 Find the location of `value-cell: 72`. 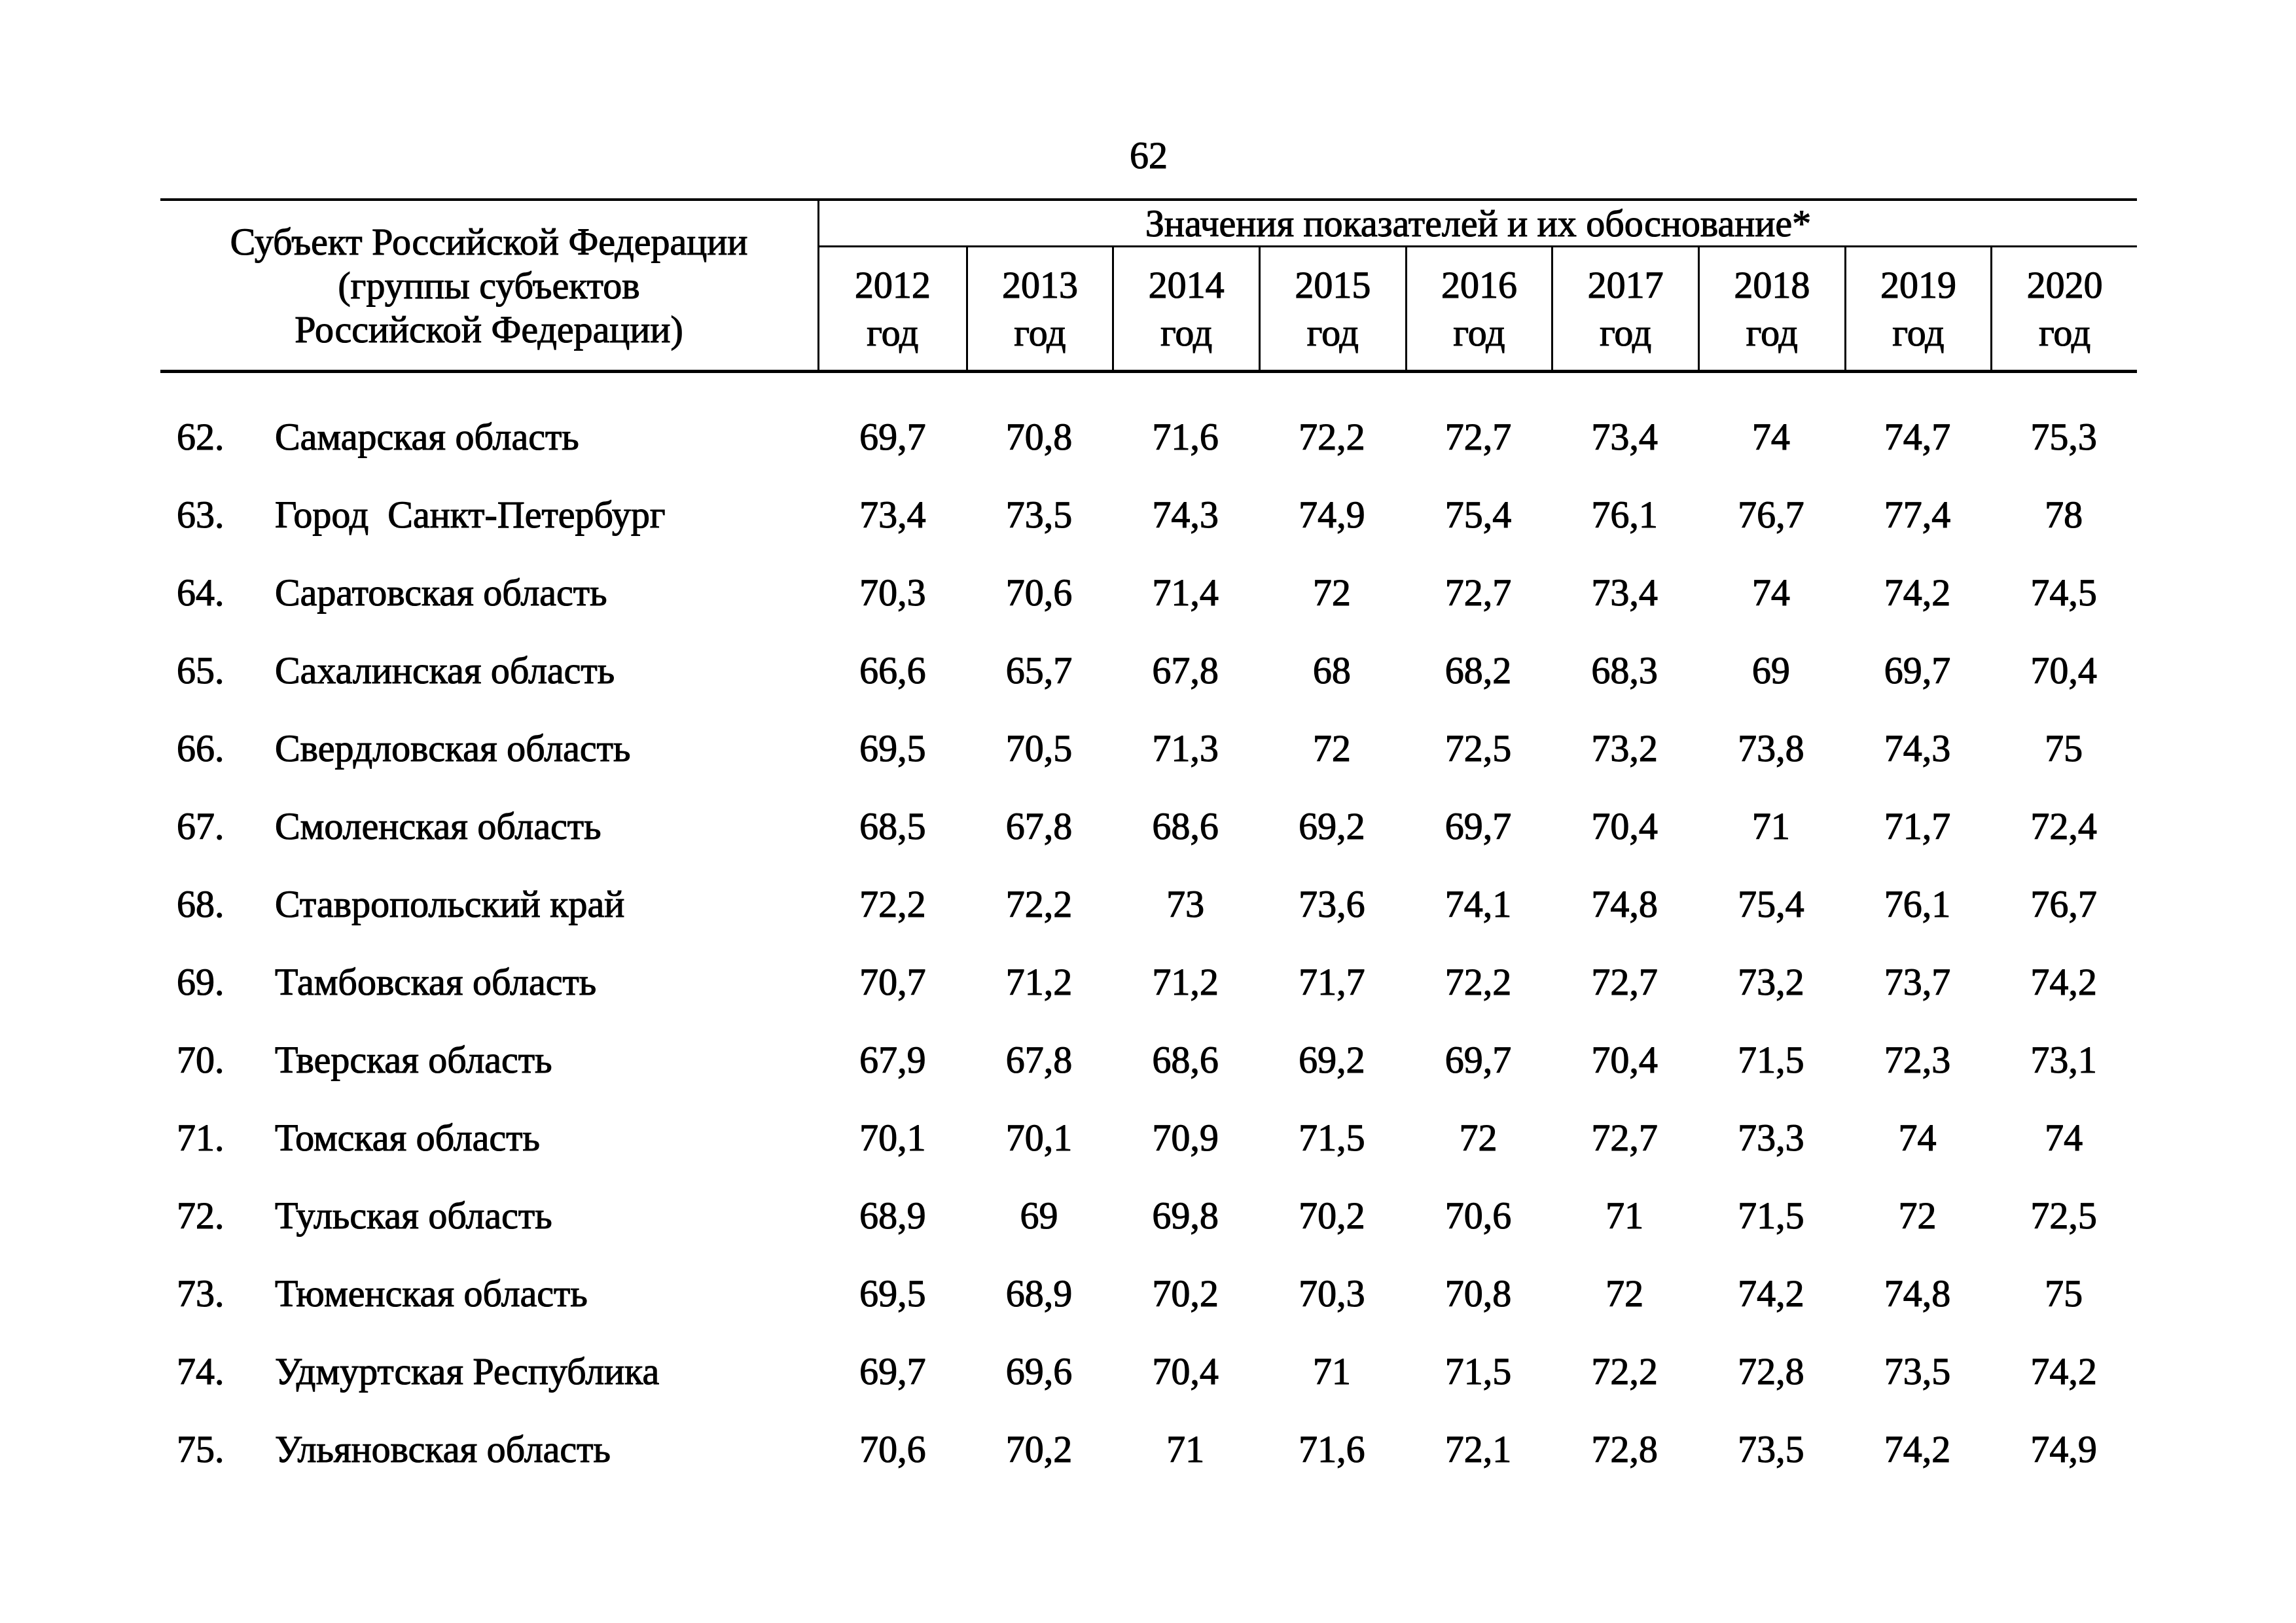

value-cell: 72 is located at coordinates (1624, 1293).